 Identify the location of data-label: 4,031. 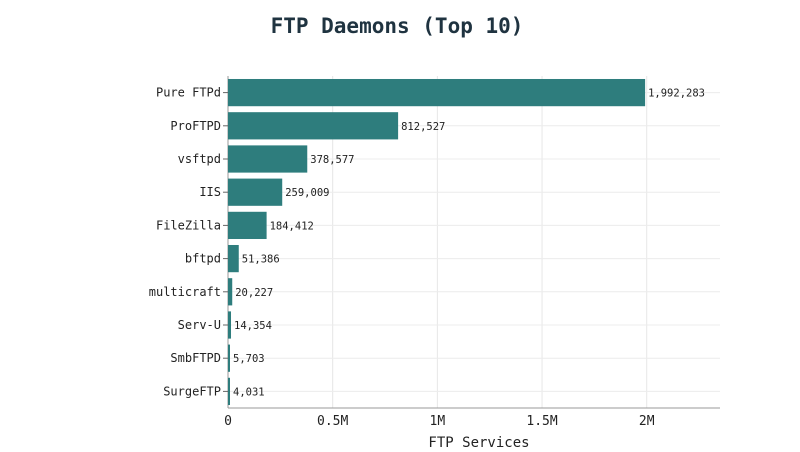
(249, 392).